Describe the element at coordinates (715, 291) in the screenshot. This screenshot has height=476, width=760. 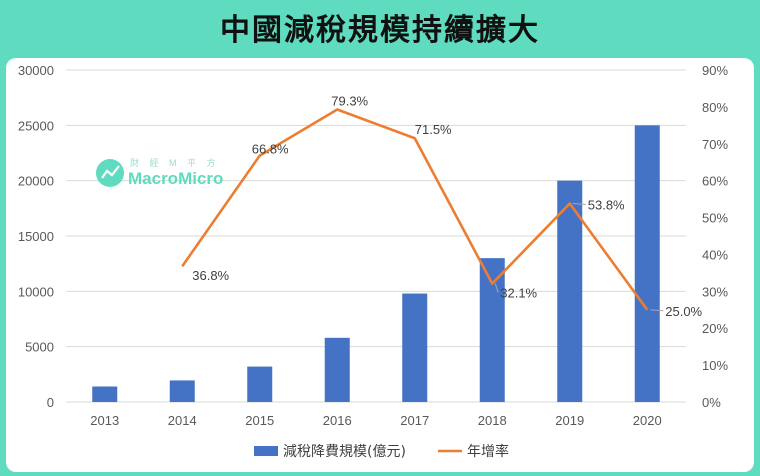
I see `right-axis-tick-label: 30%` at that location.